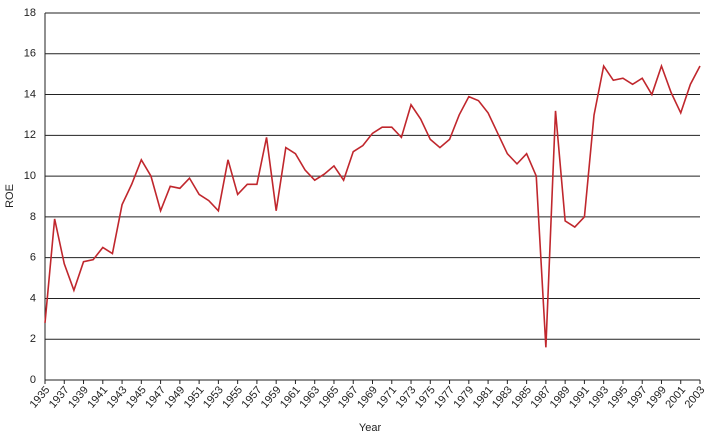 The width and height of the screenshot is (720, 437). I want to click on x-tick-label: 1941, so click(97, 397).